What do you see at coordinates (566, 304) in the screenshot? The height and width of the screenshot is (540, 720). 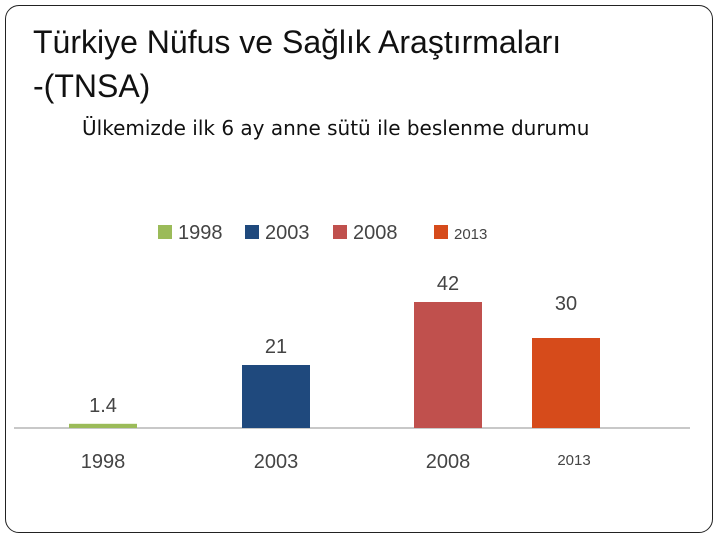 I see `value-label-2013: 30` at bounding box center [566, 304].